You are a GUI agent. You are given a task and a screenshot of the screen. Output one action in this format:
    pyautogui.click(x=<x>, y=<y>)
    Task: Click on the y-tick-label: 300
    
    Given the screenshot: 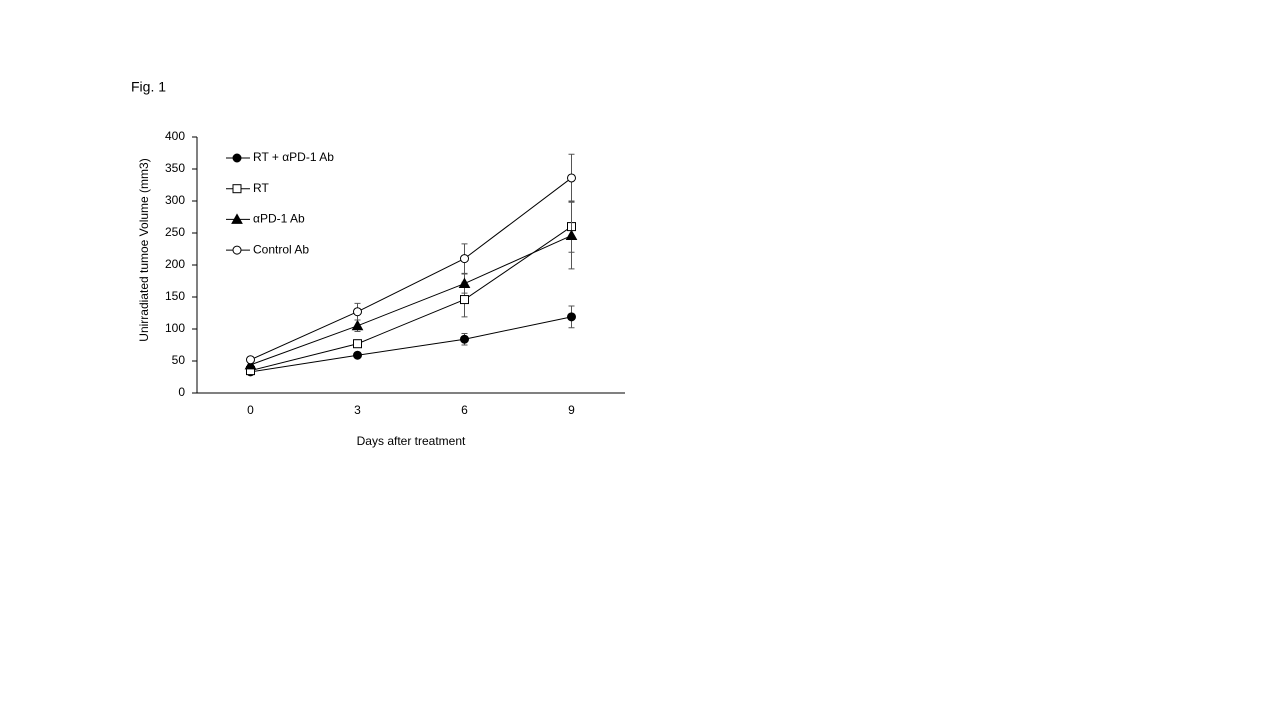 What is the action you would take?
    pyautogui.click(x=175, y=200)
    